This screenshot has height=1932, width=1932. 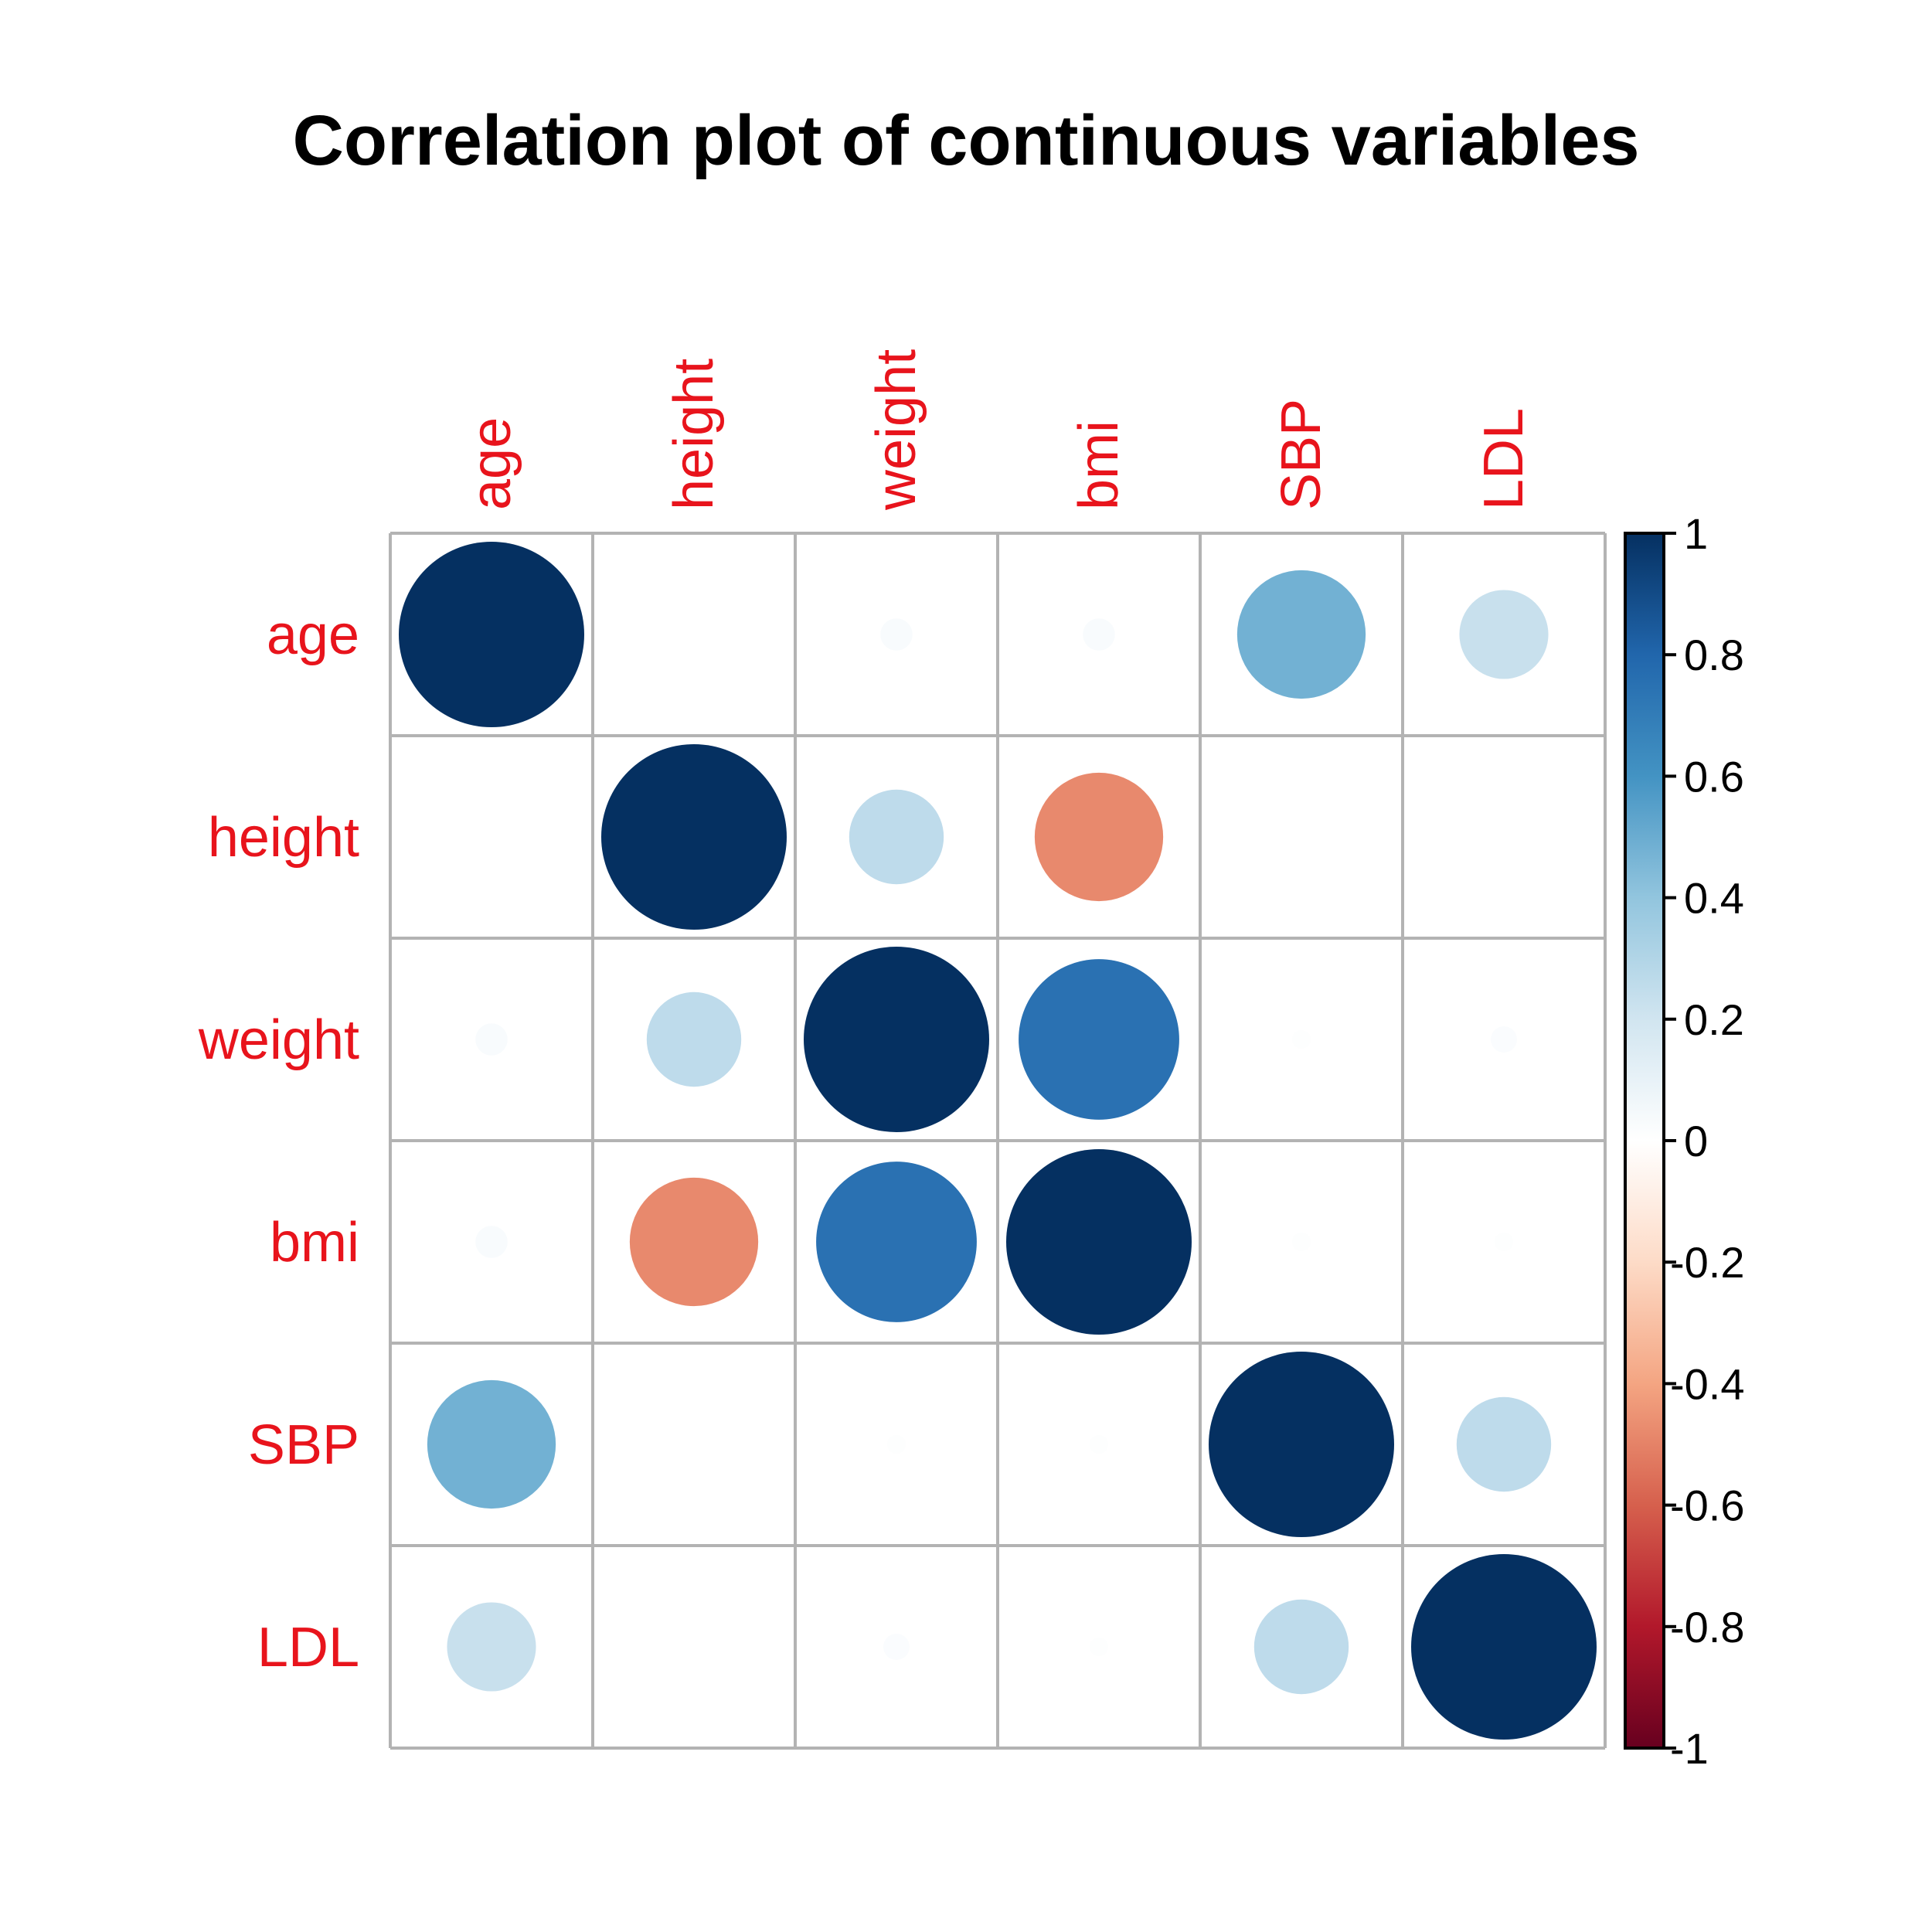 I want to click on matrix-cell-height-SBP, so click(x=1301, y=837).